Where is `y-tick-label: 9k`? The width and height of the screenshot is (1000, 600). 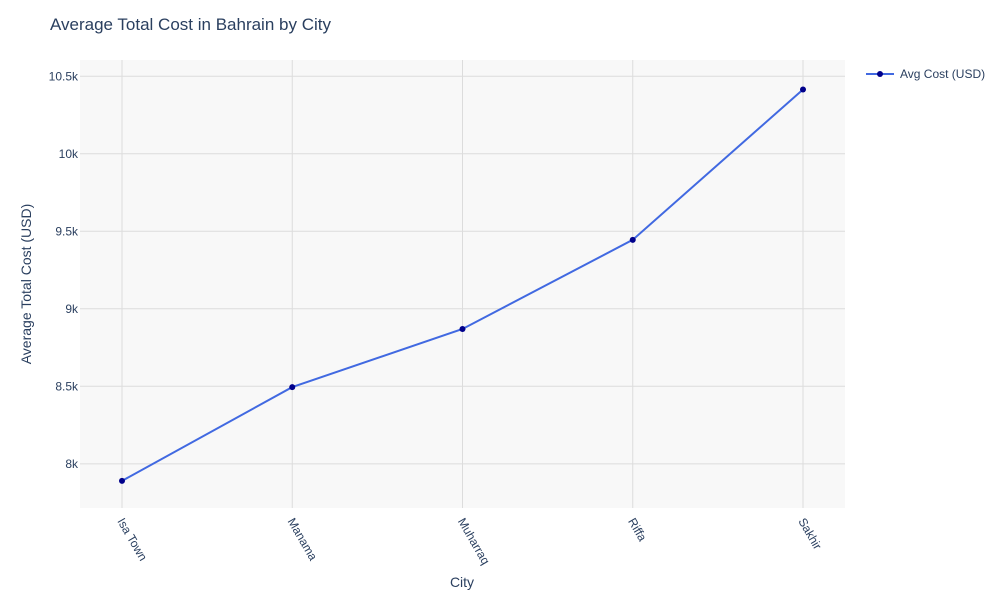 y-tick-label: 9k is located at coordinates (72, 309).